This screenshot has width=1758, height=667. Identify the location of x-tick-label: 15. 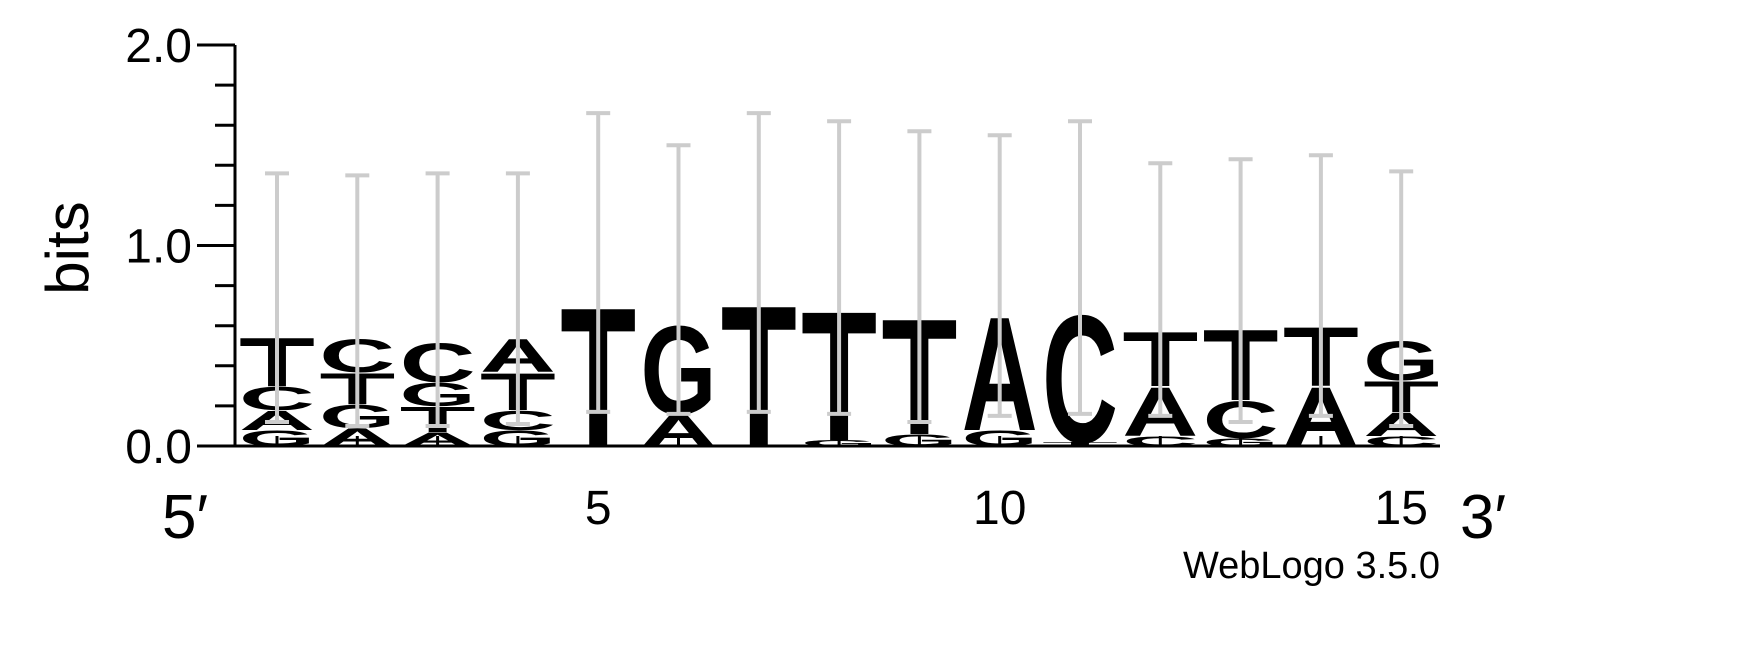
(1401, 508).